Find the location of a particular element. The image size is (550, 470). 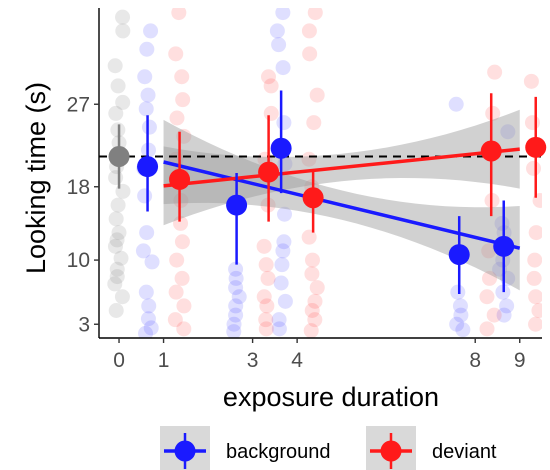

y-axis-title: Looking time (s) is located at coordinates (36, 178).